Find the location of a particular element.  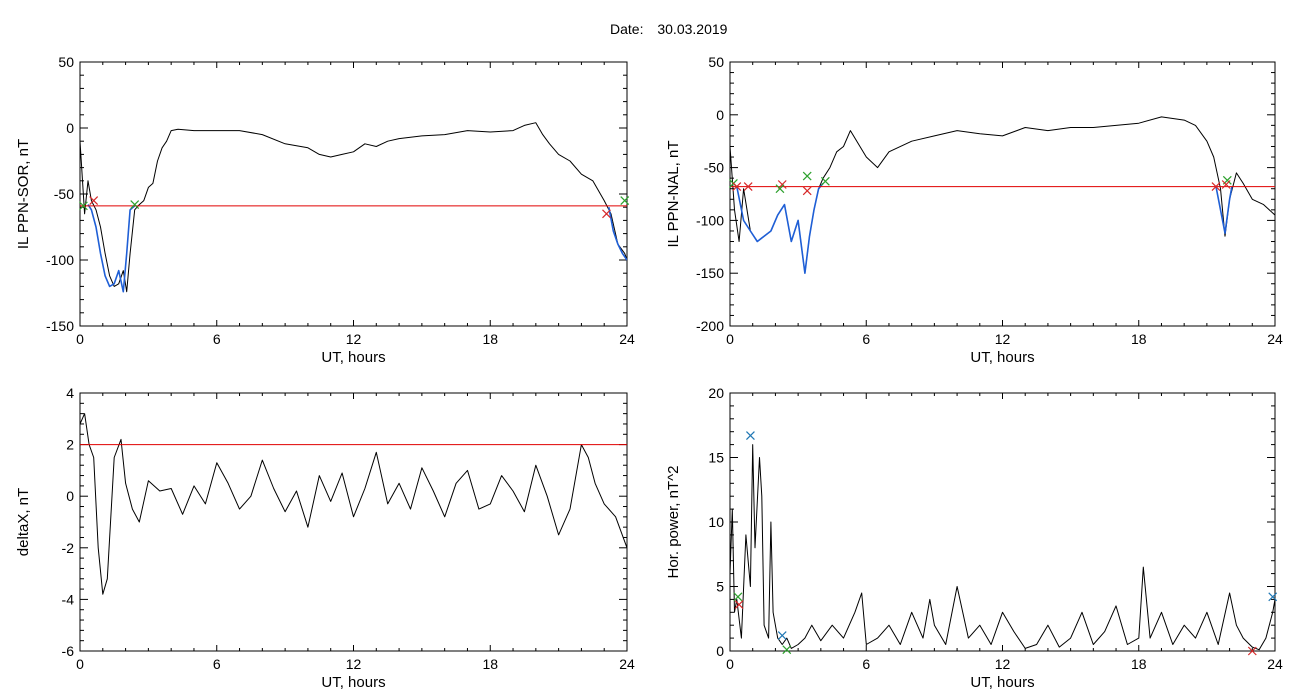

y-tick-label: 4 is located at coordinates (70, 393).